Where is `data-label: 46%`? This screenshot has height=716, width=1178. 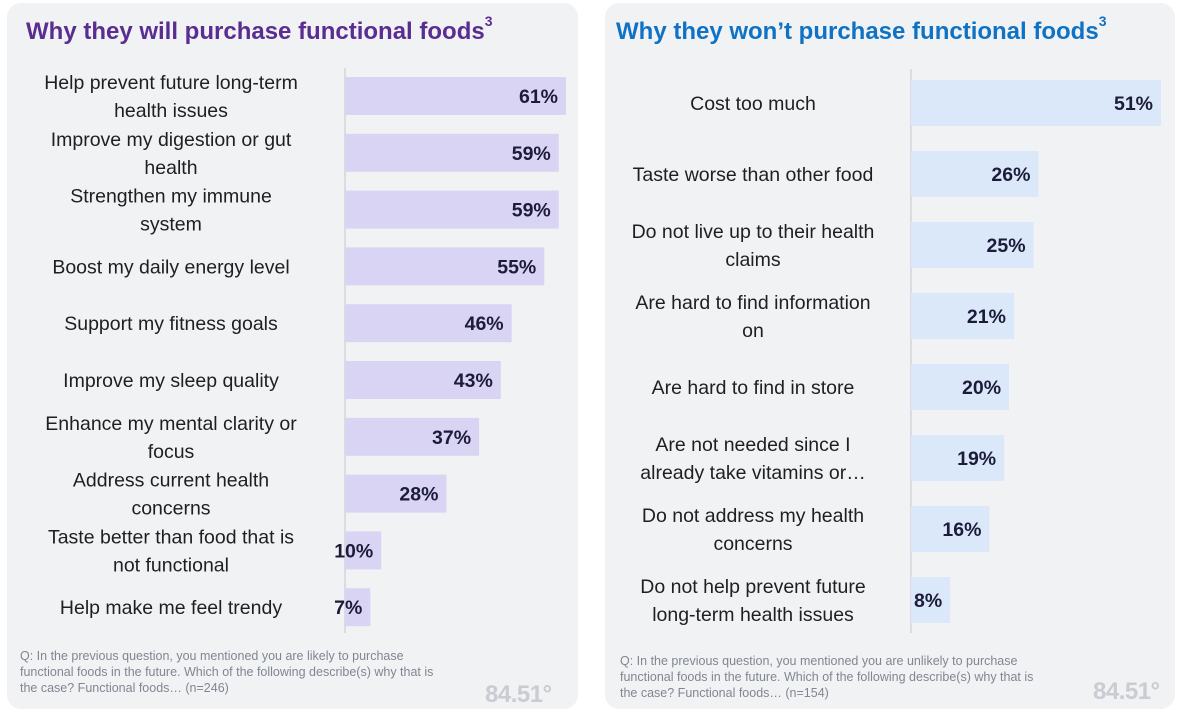 data-label: 46% is located at coordinates (484, 324).